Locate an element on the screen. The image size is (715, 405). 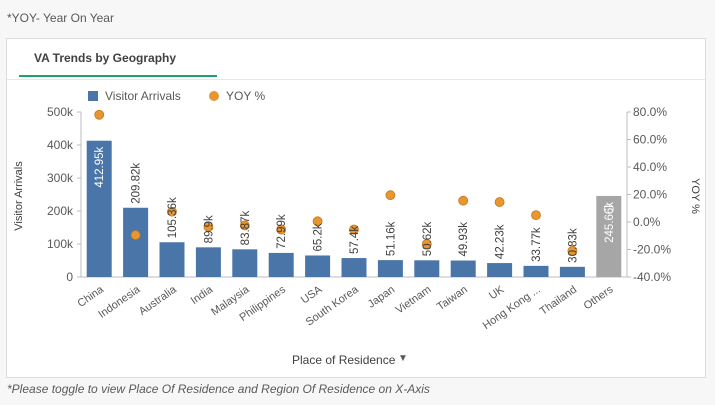
bar-value-label: 72.99k is located at coordinates (282, 231).